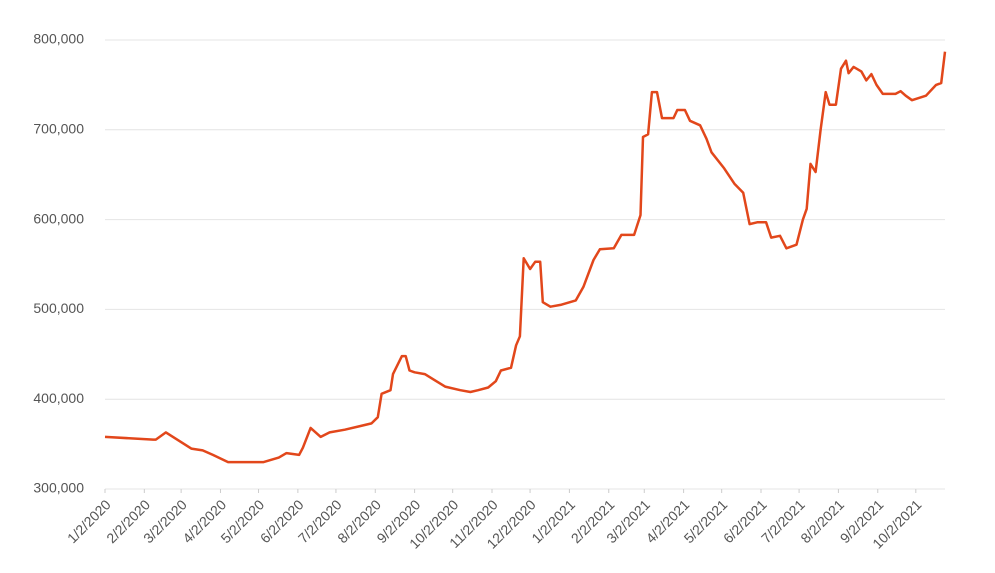 This screenshot has height=573, width=995. What do you see at coordinates (58, 488) in the screenshot?
I see `y-tick-label: 300,000` at bounding box center [58, 488].